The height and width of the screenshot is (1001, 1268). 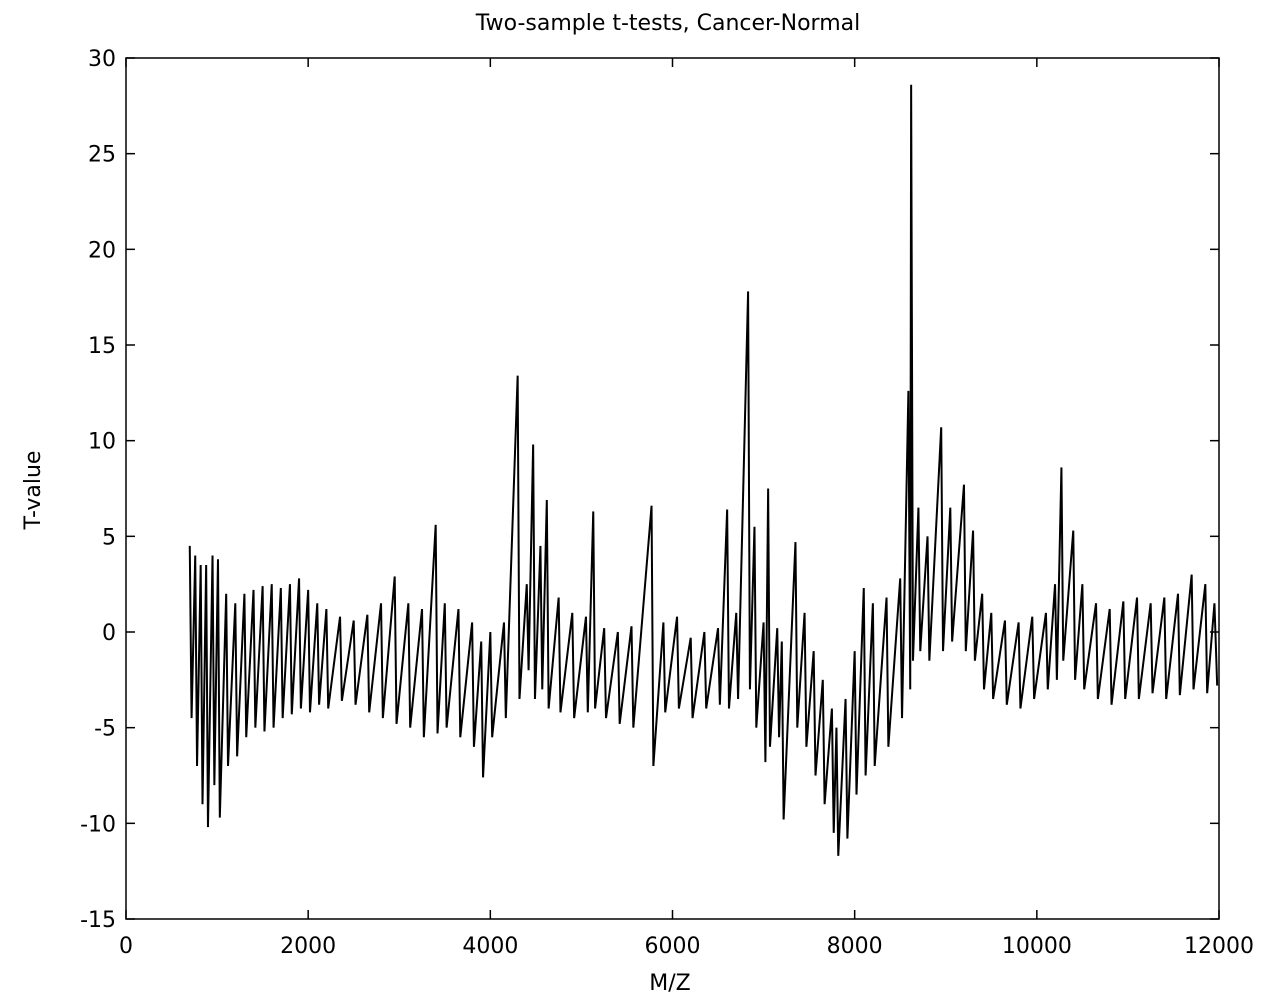 What do you see at coordinates (308, 946) in the screenshot?
I see `x-tick-label: 2000` at bounding box center [308, 946].